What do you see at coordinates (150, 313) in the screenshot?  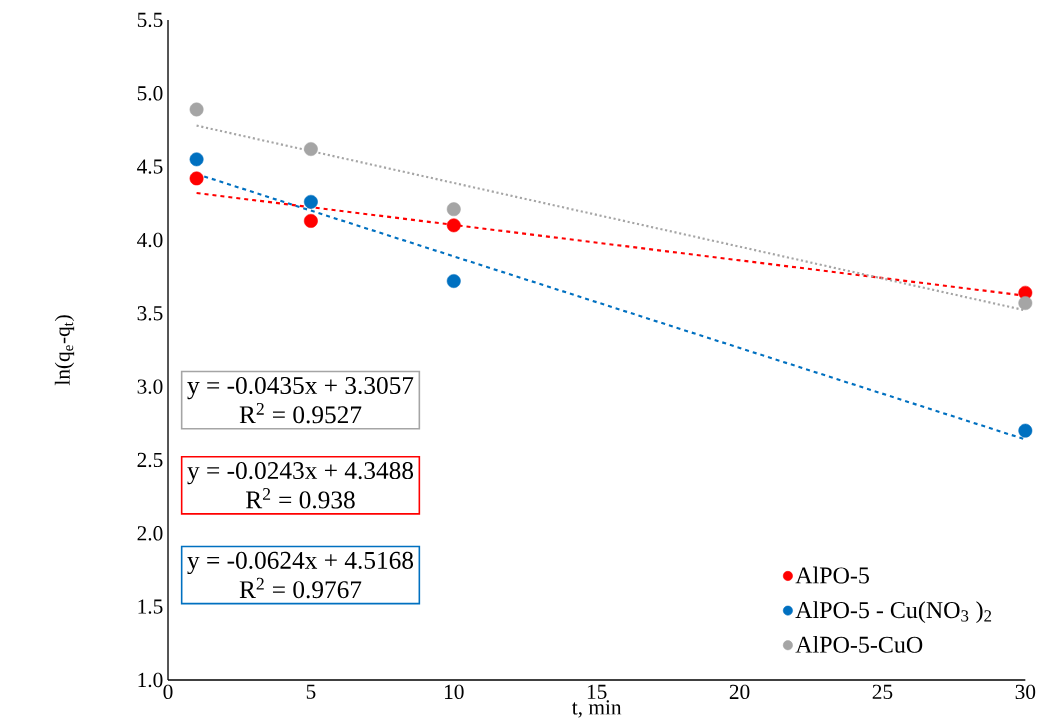 I see `y-tick-label: 3.5` at bounding box center [150, 313].